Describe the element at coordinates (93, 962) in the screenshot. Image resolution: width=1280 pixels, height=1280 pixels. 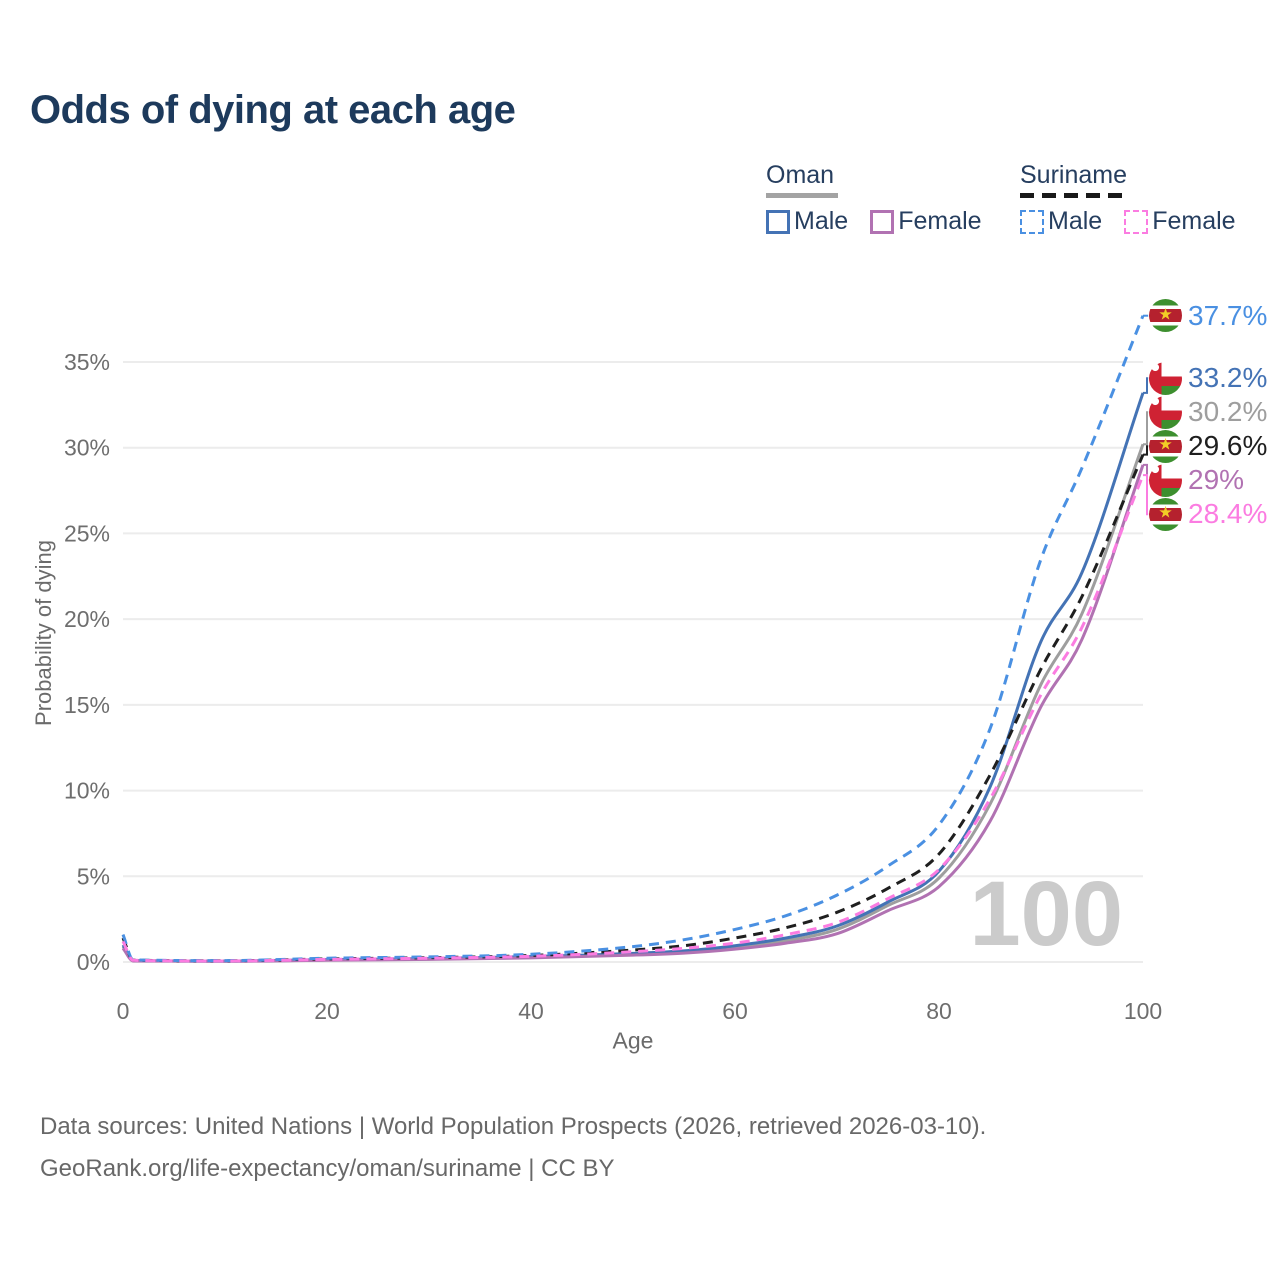
I see `y-tick-label: 0%` at that location.